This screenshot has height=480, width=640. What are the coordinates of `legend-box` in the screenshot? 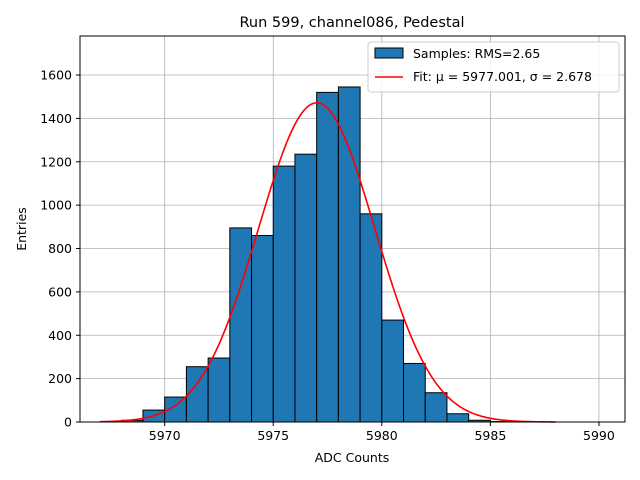 It's located at (493, 67).